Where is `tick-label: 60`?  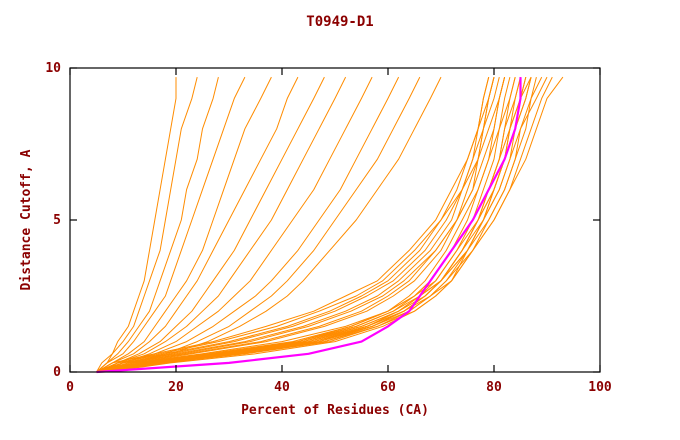 tick-label: 60 is located at coordinates (388, 387).